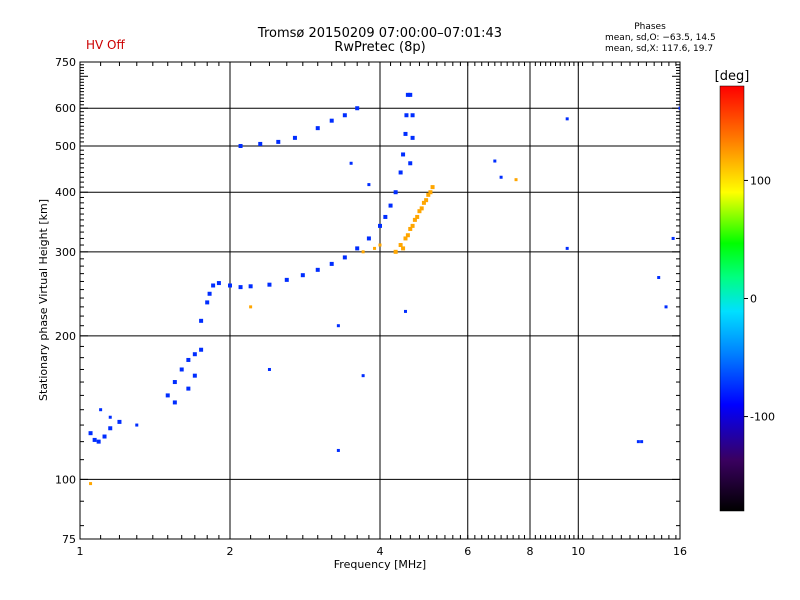 This screenshot has height=600, width=800. What do you see at coordinates (105, 45) in the screenshot?
I see `hv-status: HV Off` at bounding box center [105, 45].